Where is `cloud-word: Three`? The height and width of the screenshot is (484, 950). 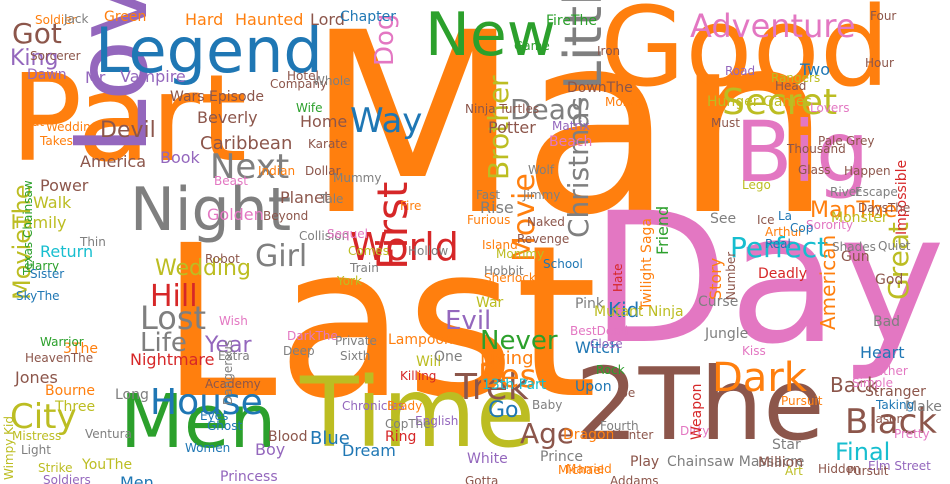 cloud-word: Three is located at coordinates (75, 407).